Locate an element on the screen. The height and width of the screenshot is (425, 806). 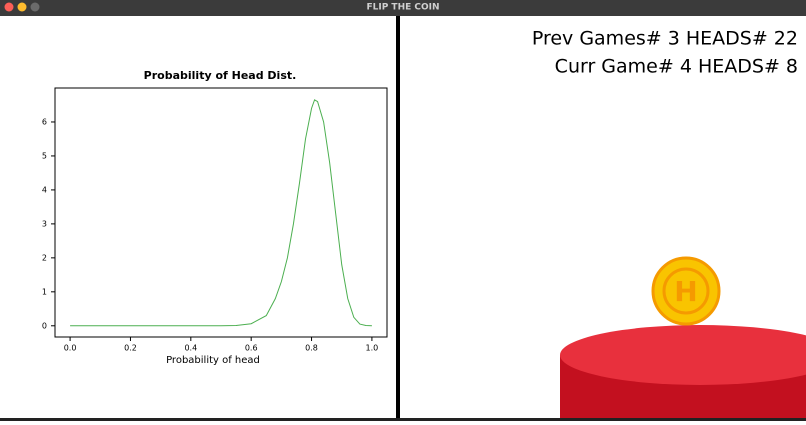
x-tick-label: 0.0 is located at coordinates (70, 348).